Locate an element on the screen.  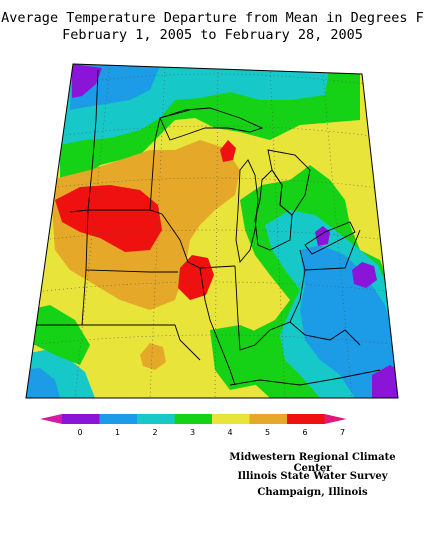
map-title-line-2: February 1, 2005 to February 28, 2005 is located at coordinates (212, 35).